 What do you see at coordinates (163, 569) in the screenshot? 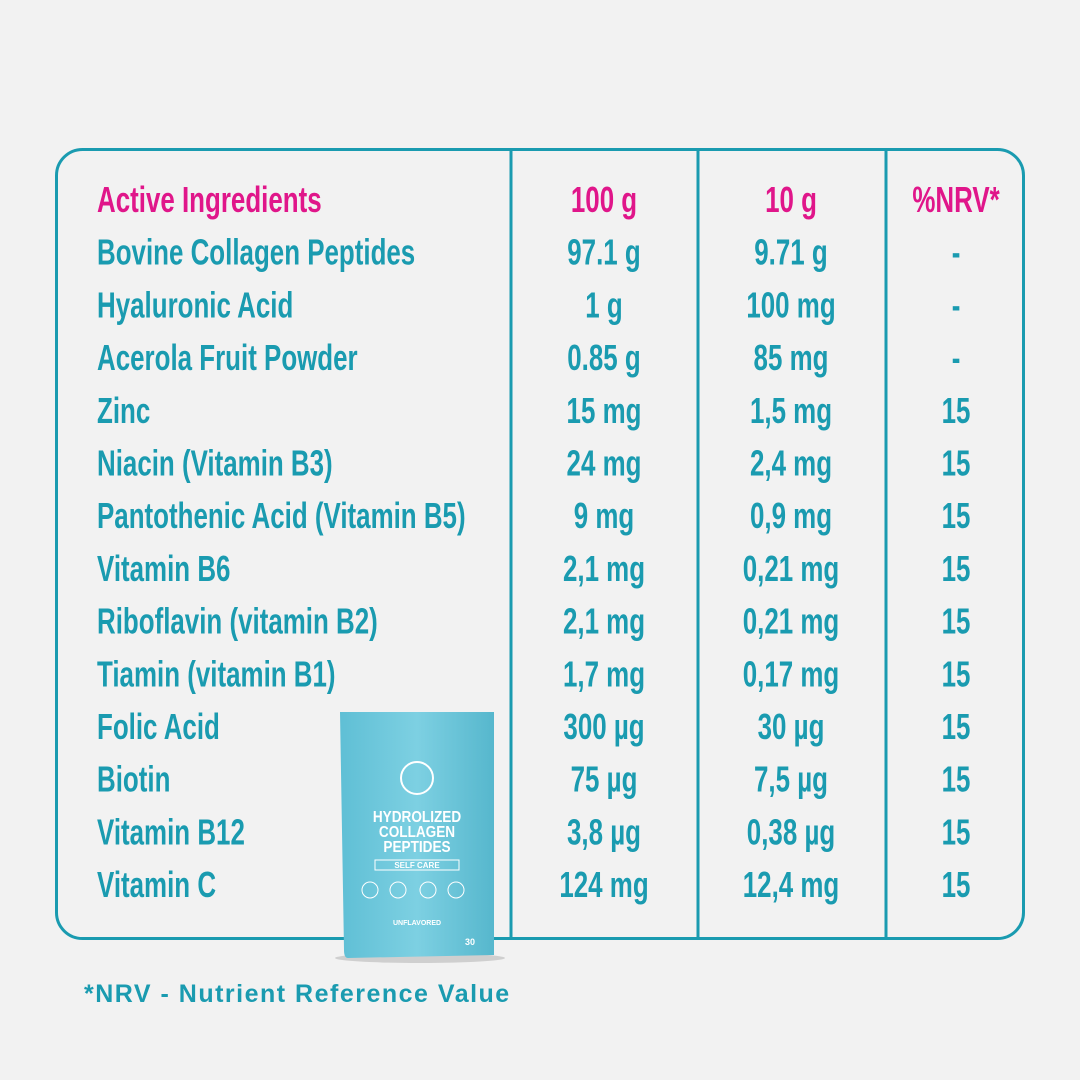
I see `ingredient-cell: Vitamin B6` at bounding box center [163, 569].